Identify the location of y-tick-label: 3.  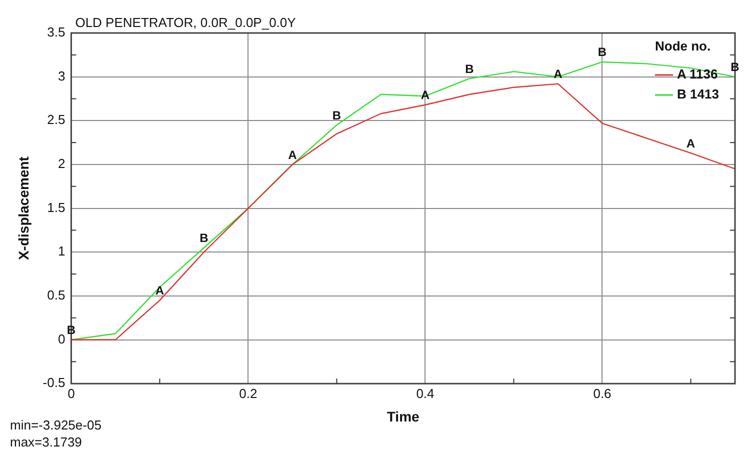
(62, 76).